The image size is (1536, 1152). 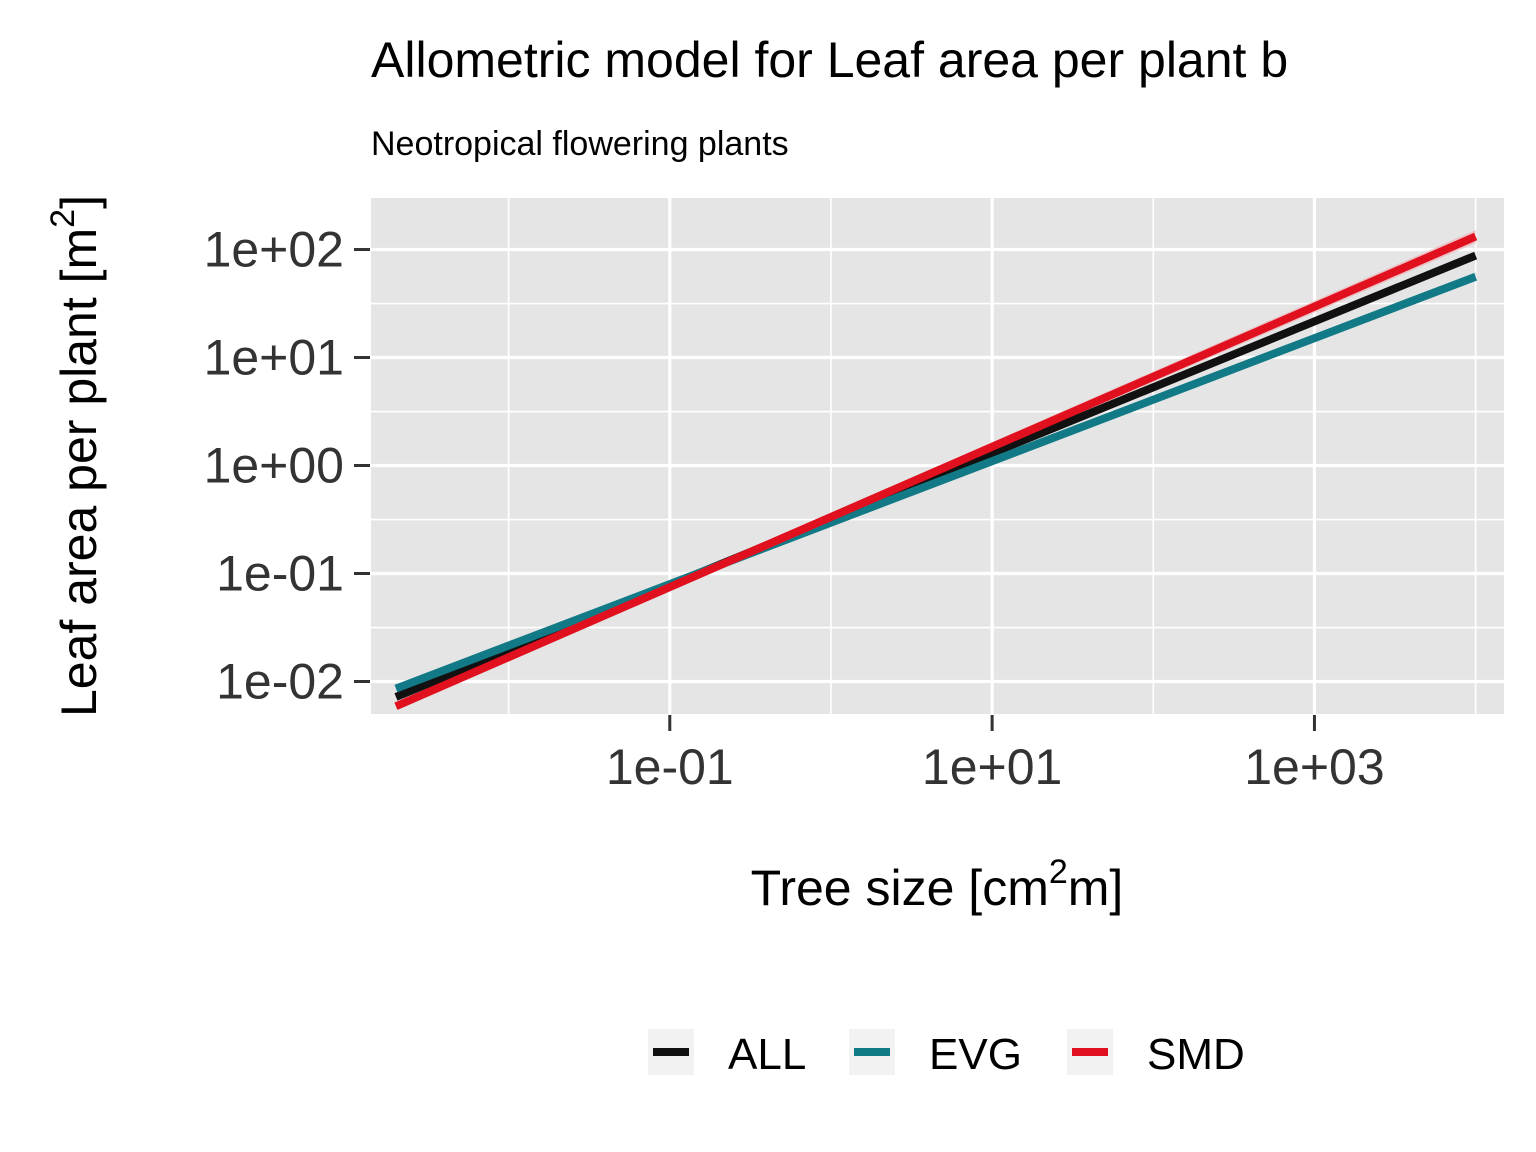 I want to click on y-axis-title-base: Leaf area per plant [m, so click(x=79, y=472).